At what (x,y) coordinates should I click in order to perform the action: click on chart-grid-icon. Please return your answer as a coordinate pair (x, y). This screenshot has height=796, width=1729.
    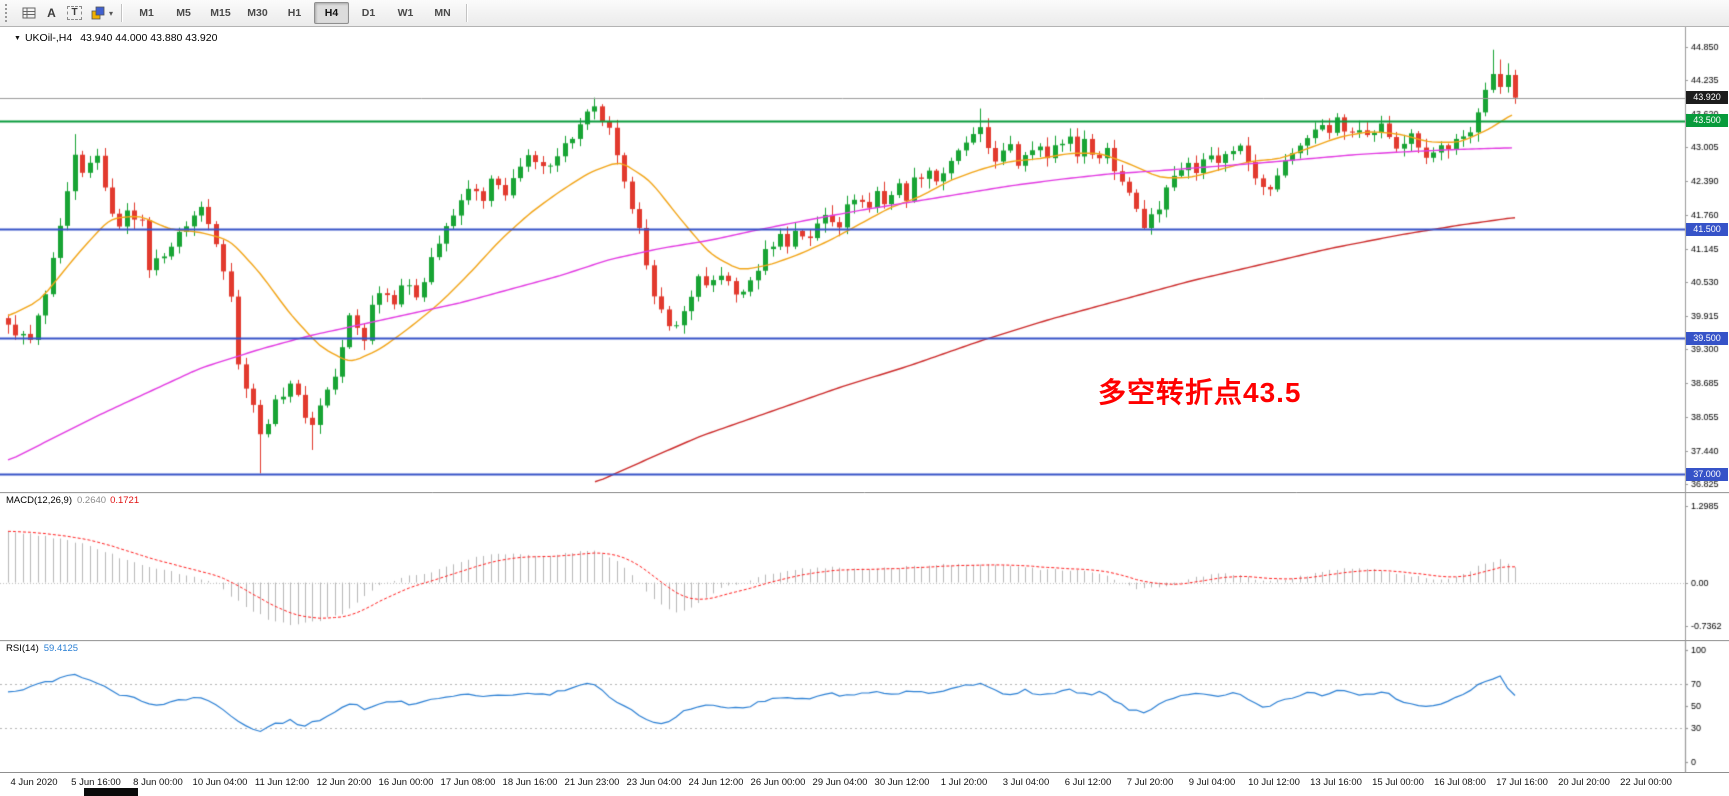
    Looking at the image, I should click on (28, 13).